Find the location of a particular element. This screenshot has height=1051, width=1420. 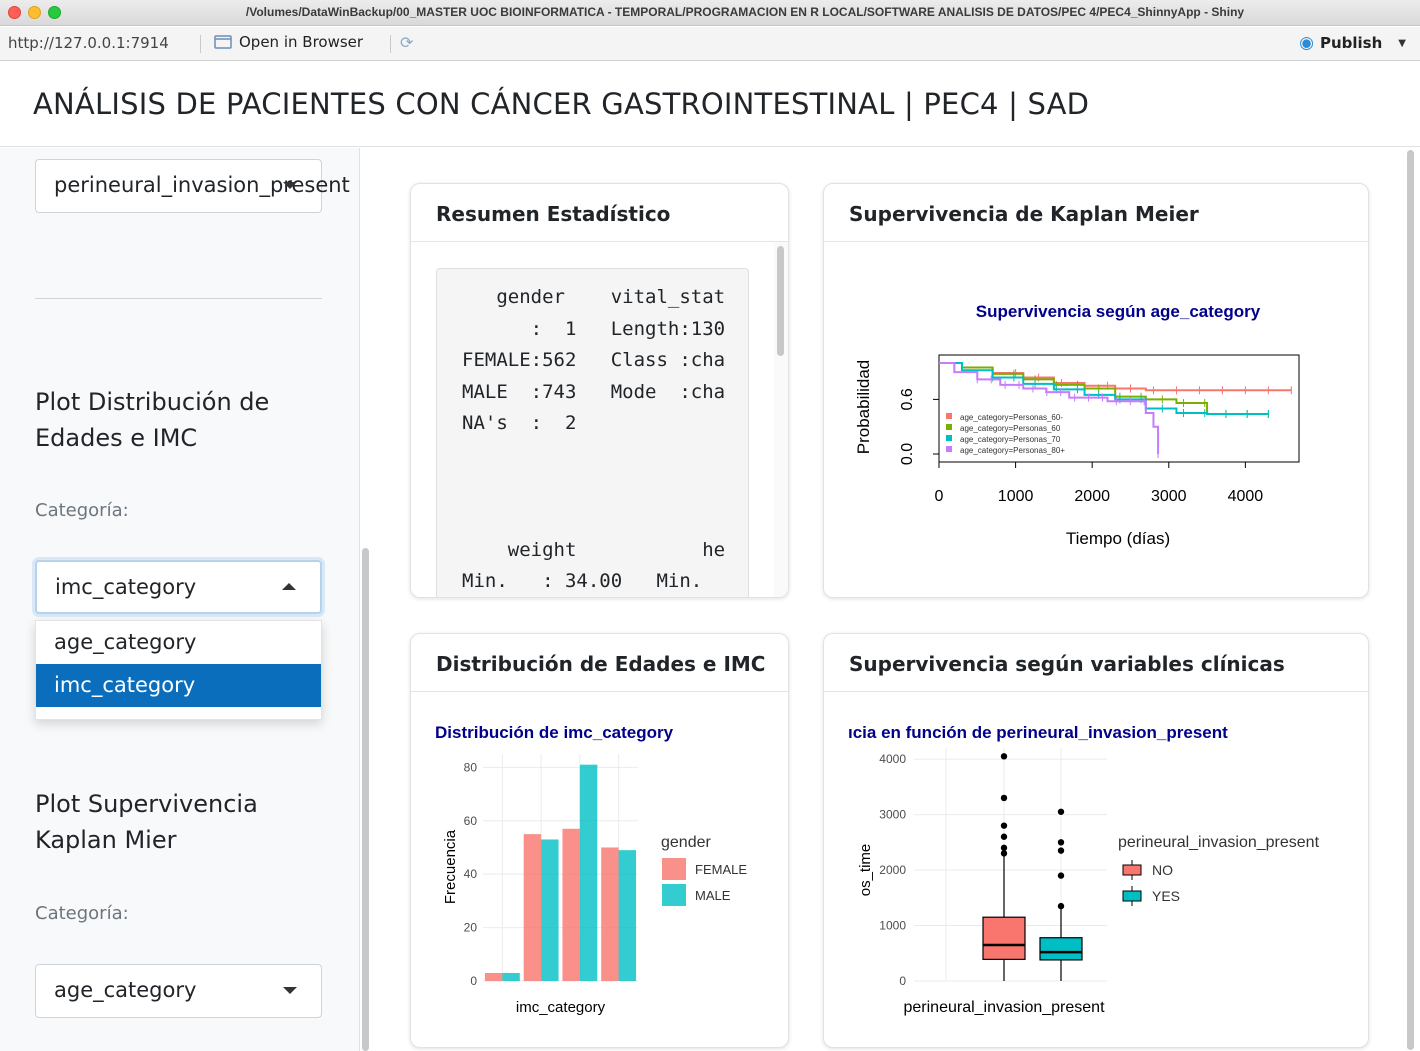

plot-frame is located at coordinates (1119, 408).